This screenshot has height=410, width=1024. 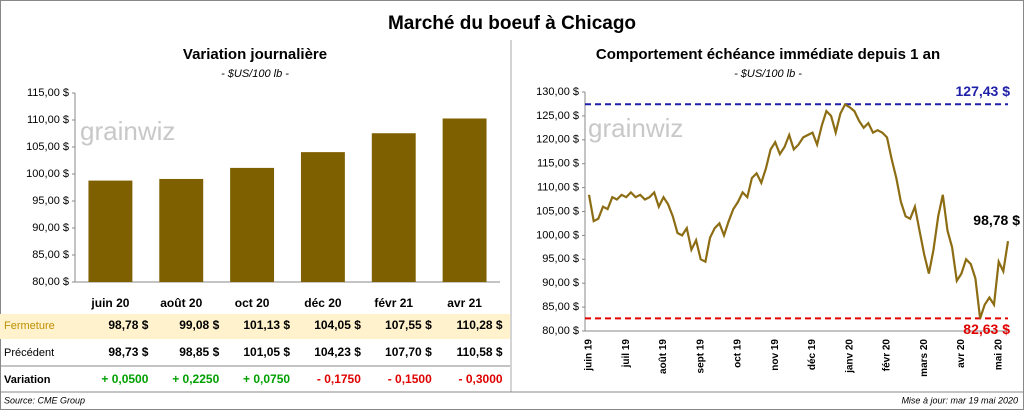 What do you see at coordinates (252, 303) in the screenshot?
I see `x-tick-label: oct 20` at bounding box center [252, 303].